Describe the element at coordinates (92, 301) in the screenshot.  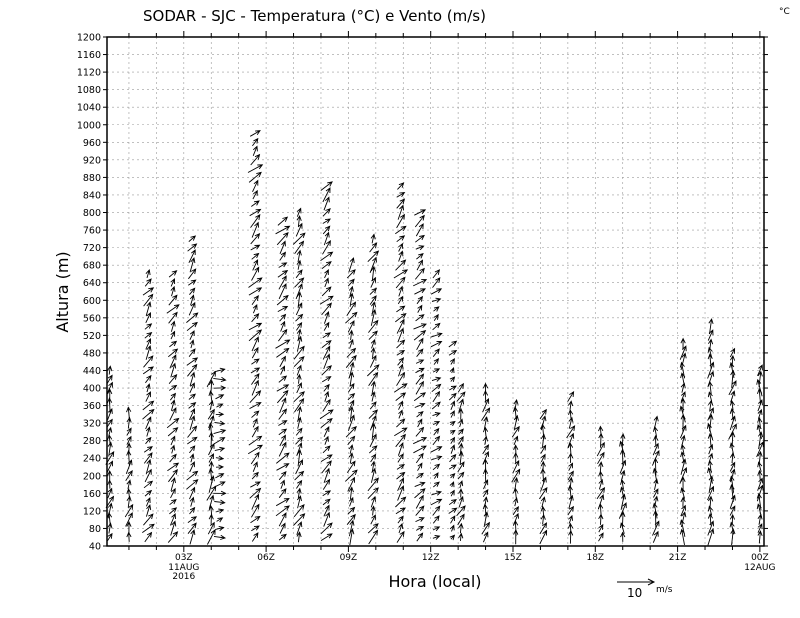
I see `y-tick-label: 600` at that location.